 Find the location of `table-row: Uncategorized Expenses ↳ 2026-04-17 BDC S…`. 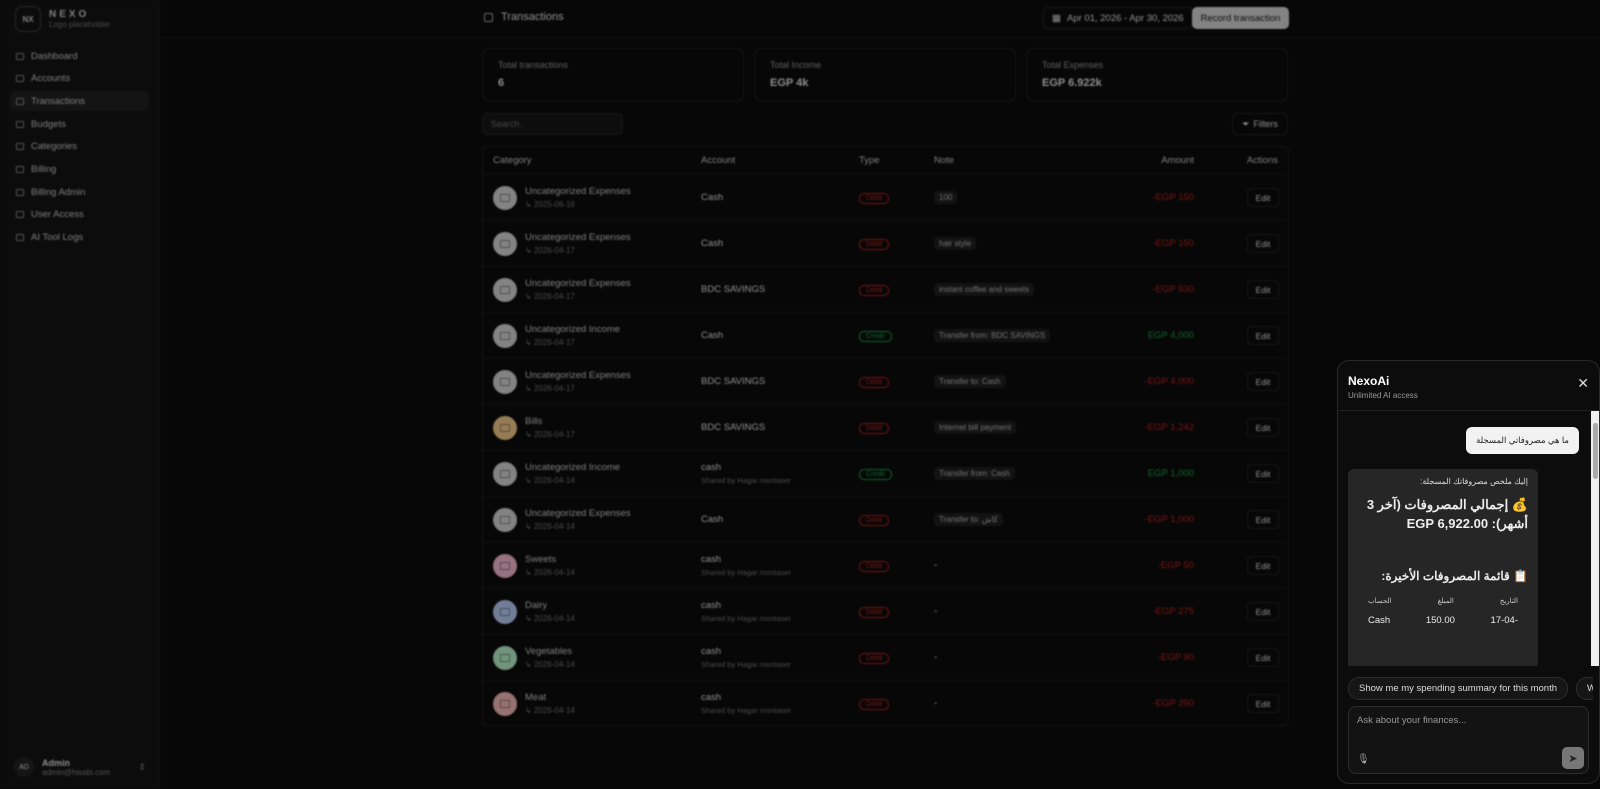

table-row: Uncategorized Expenses ↳ 2026-04-17 BDC S… is located at coordinates (885, 382).